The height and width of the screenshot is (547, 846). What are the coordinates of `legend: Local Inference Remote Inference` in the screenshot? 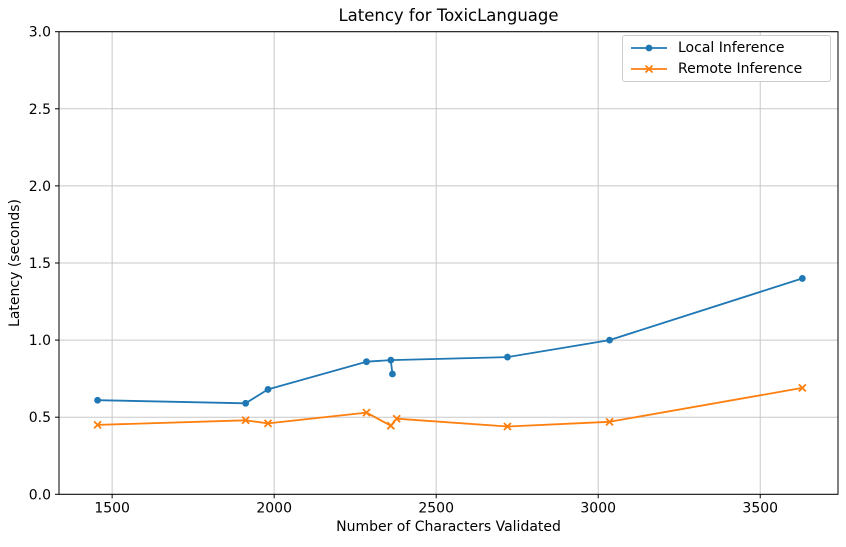 It's located at (726, 58).